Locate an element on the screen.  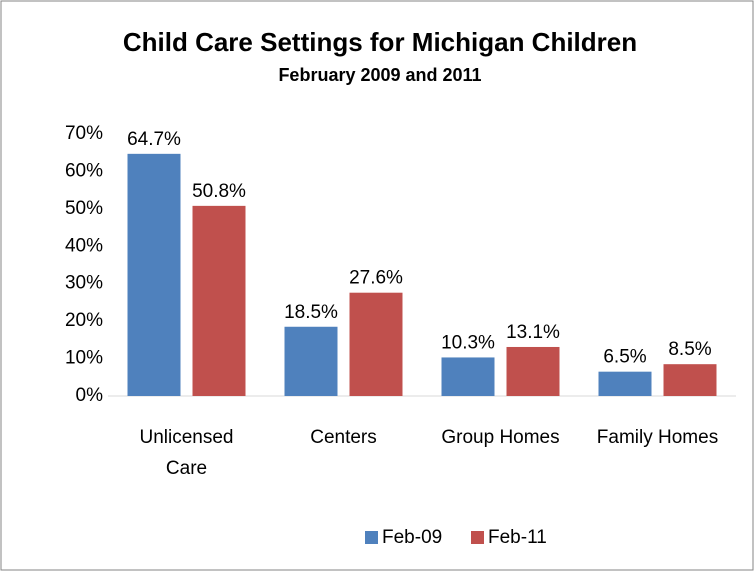
y-tick-label: 0% is located at coordinates (90, 395).